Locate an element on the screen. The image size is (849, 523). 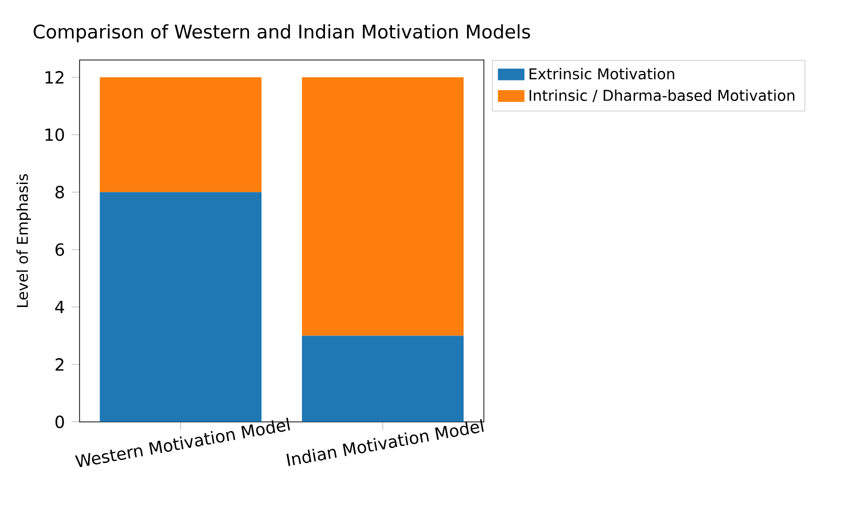
legend-label: Intrinsic / Dharma-based Motivation is located at coordinates (662, 96).